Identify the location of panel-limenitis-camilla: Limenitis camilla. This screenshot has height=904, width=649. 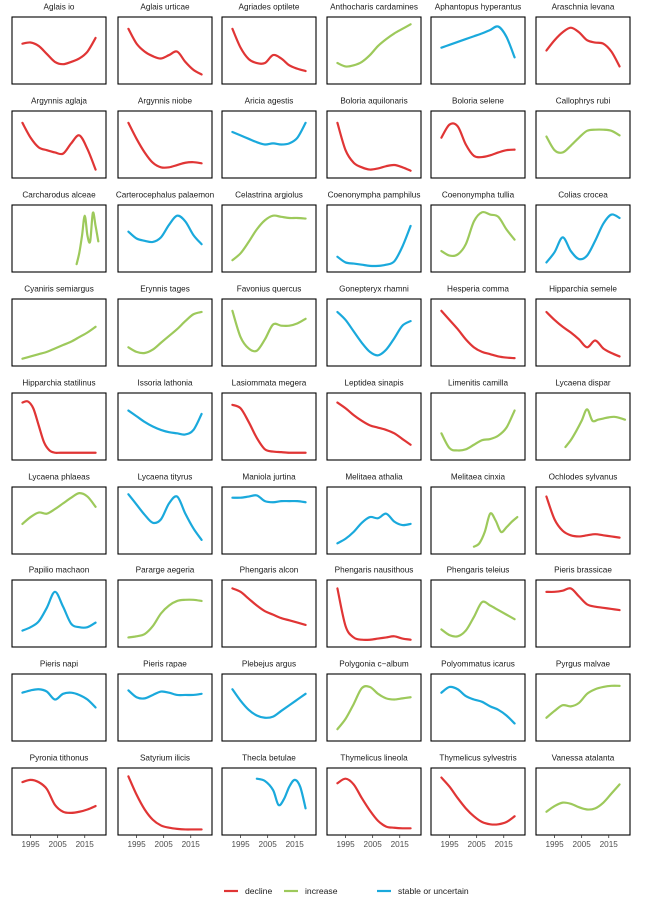
(478, 420).